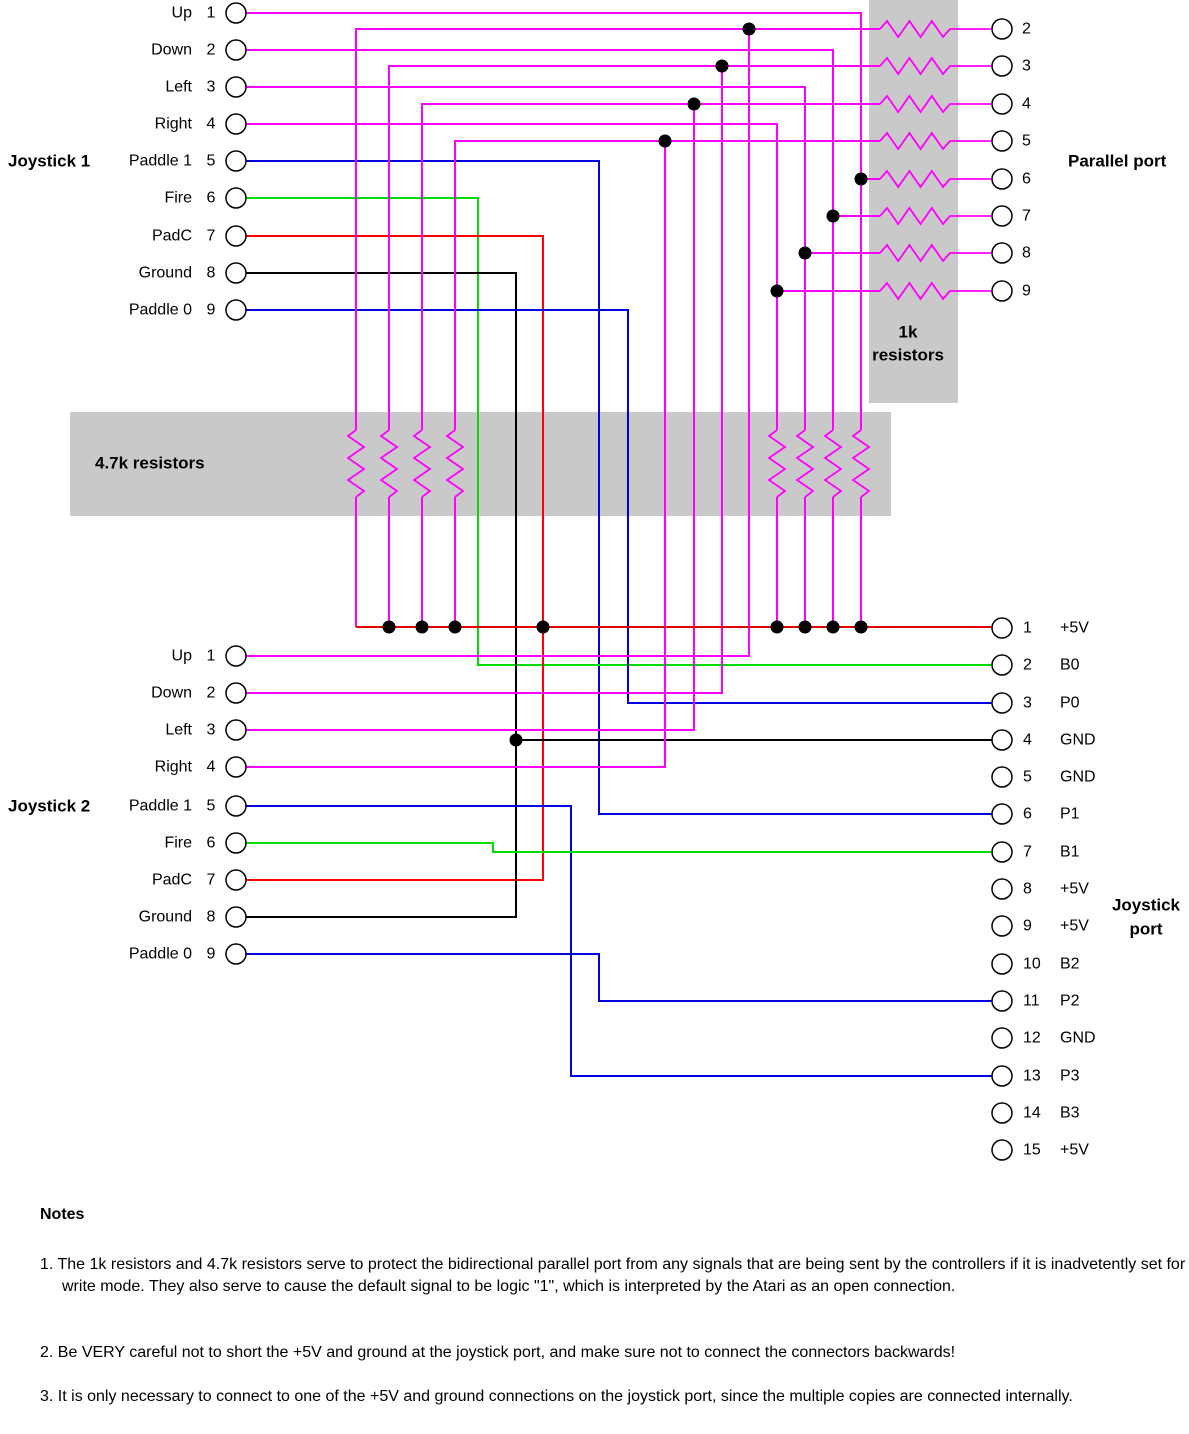  Describe the element at coordinates (160, 310) in the screenshot. I see `joystick1-pin-name: Paddle 0` at that location.